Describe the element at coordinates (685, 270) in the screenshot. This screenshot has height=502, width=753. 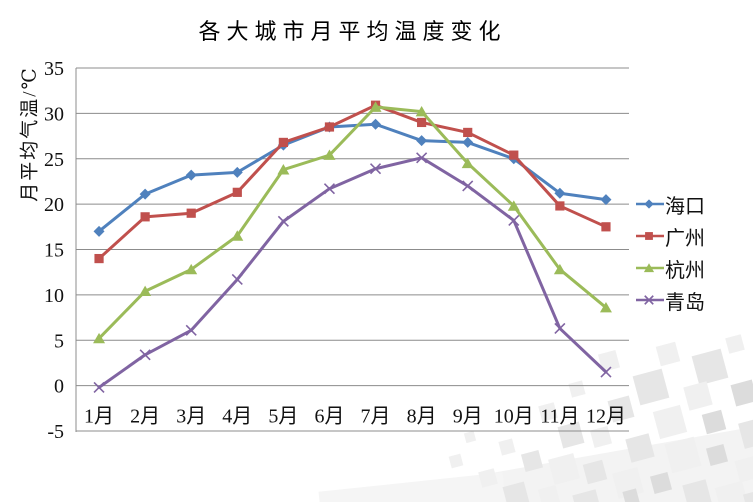
I see `legend-label: 杭州` at that location.